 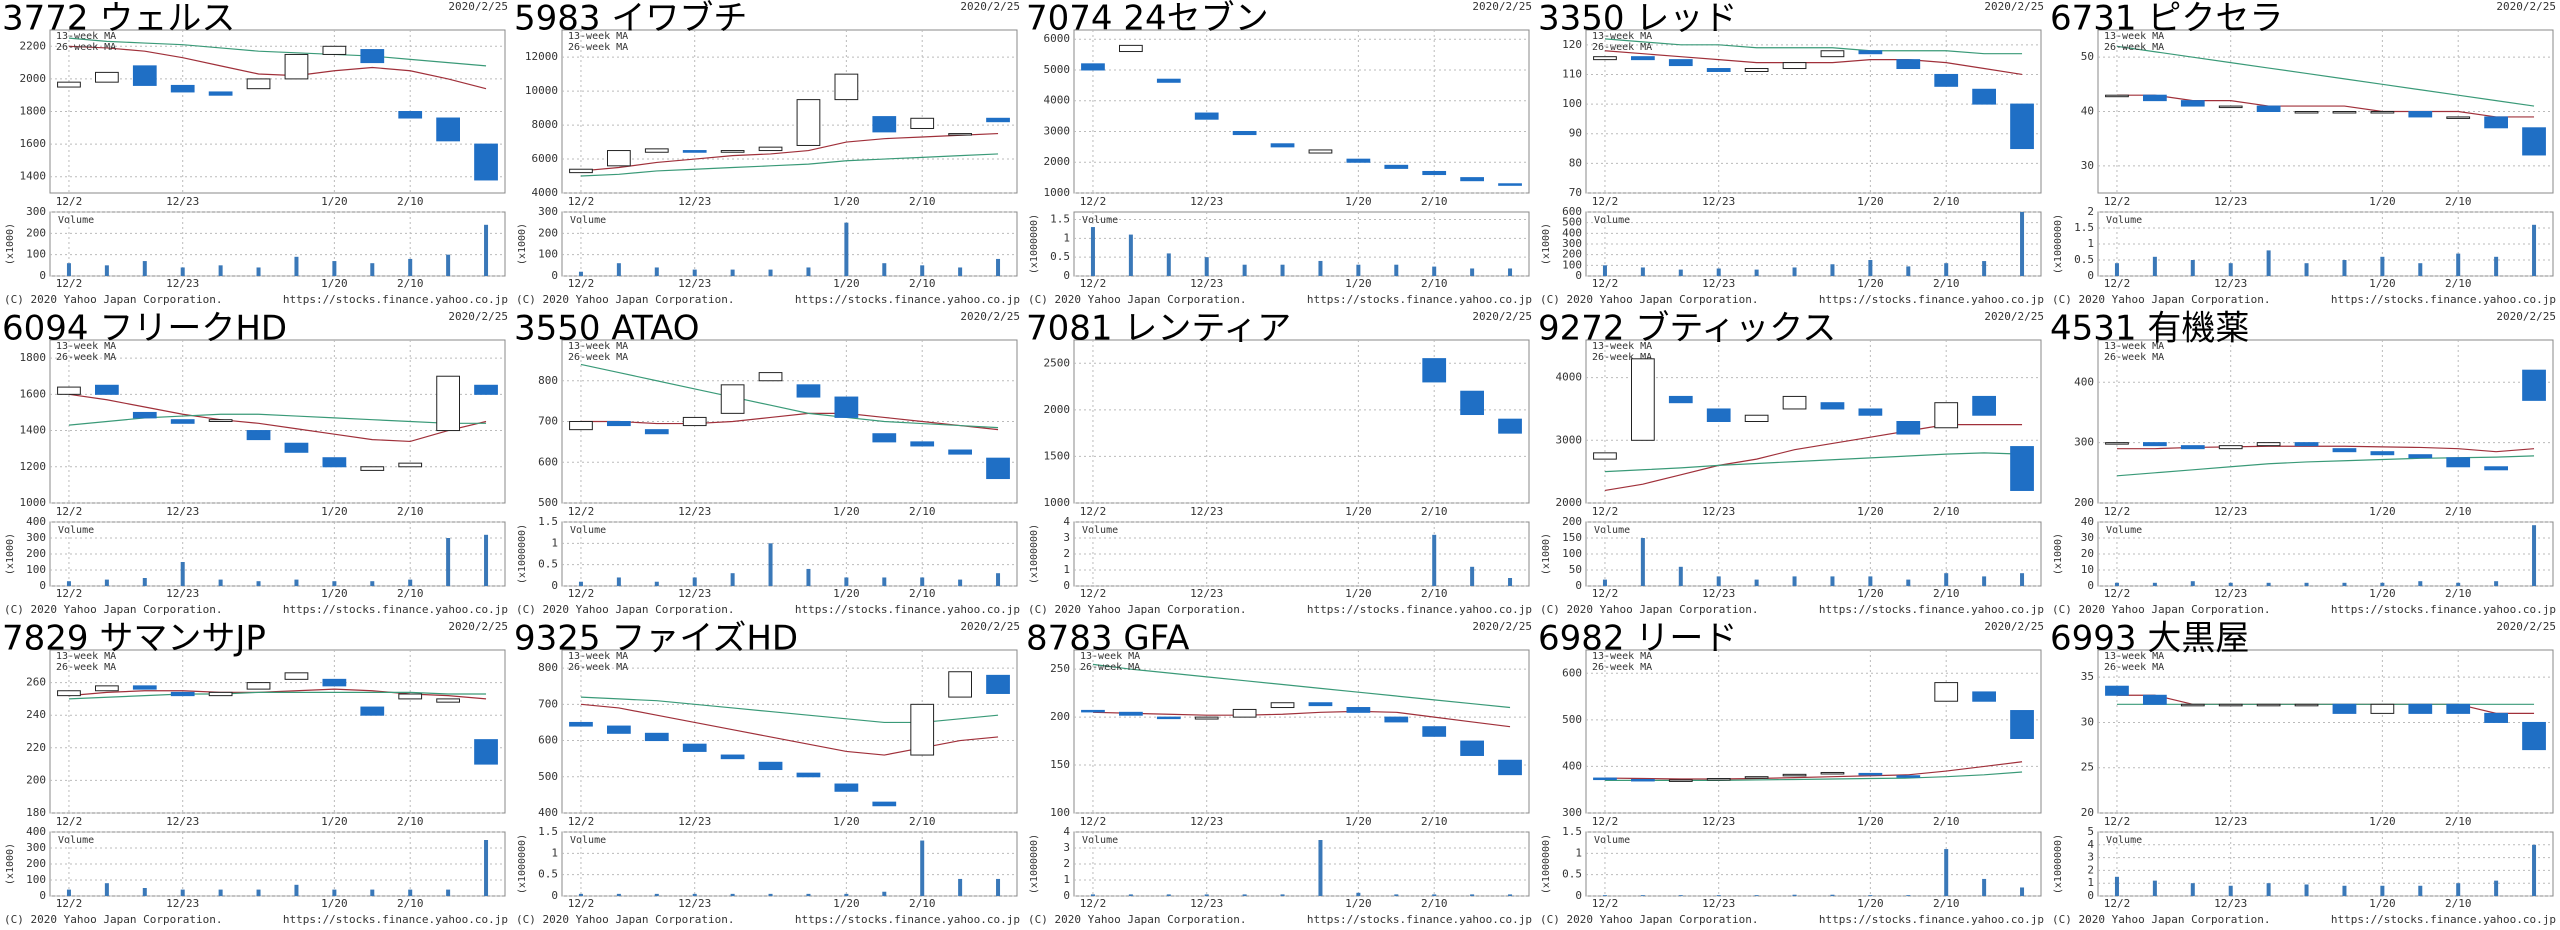 I want to click on y-tick-label: 5, so click(x=2090, y=831).